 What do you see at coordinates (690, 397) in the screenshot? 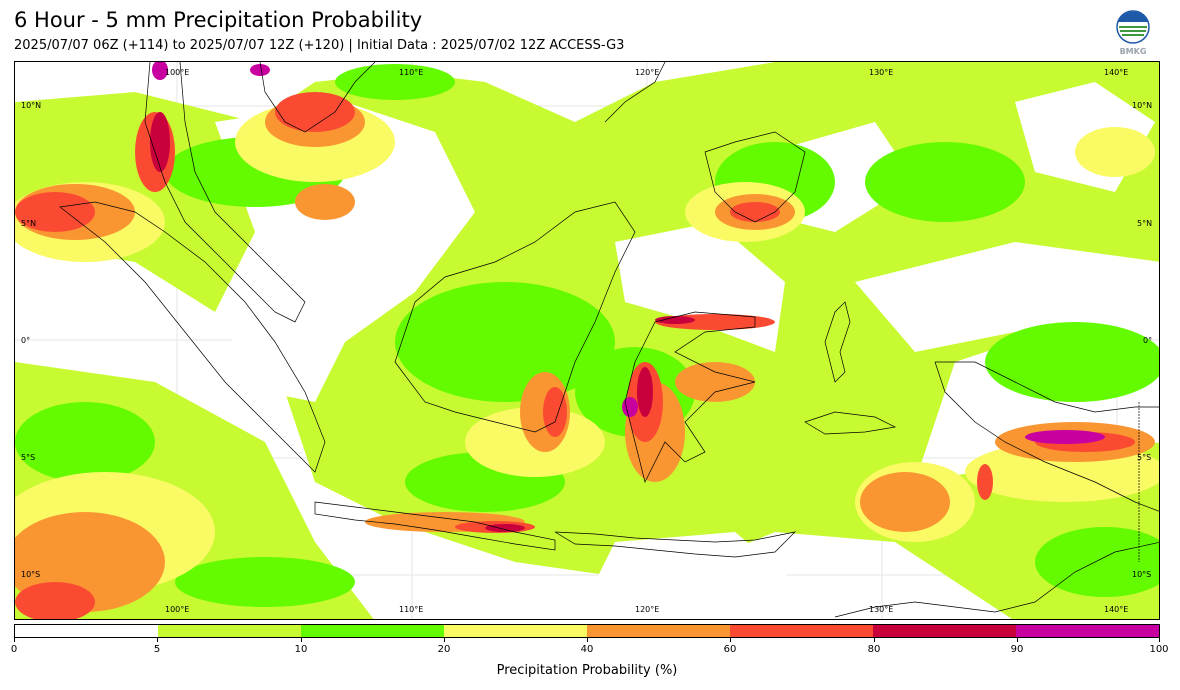
I see `sulawesi-coast` at bounding box center [690, 397].